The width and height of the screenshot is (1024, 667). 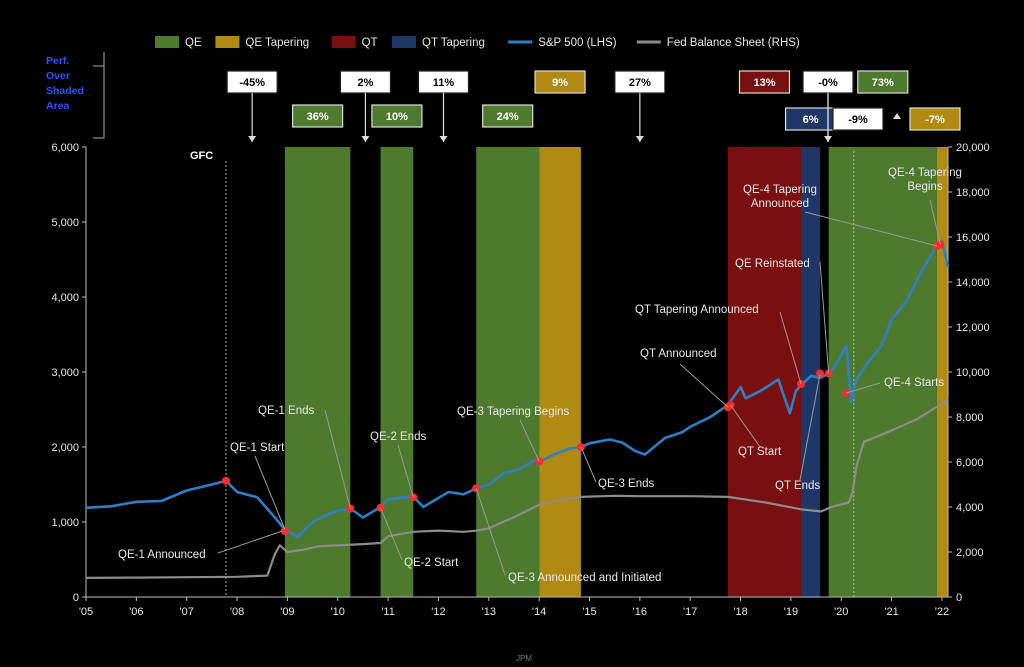 What do you see at coordinates (201, 156) in the screenshot?
I see `gfc-label: GFC` at bounding box center [201, 156].